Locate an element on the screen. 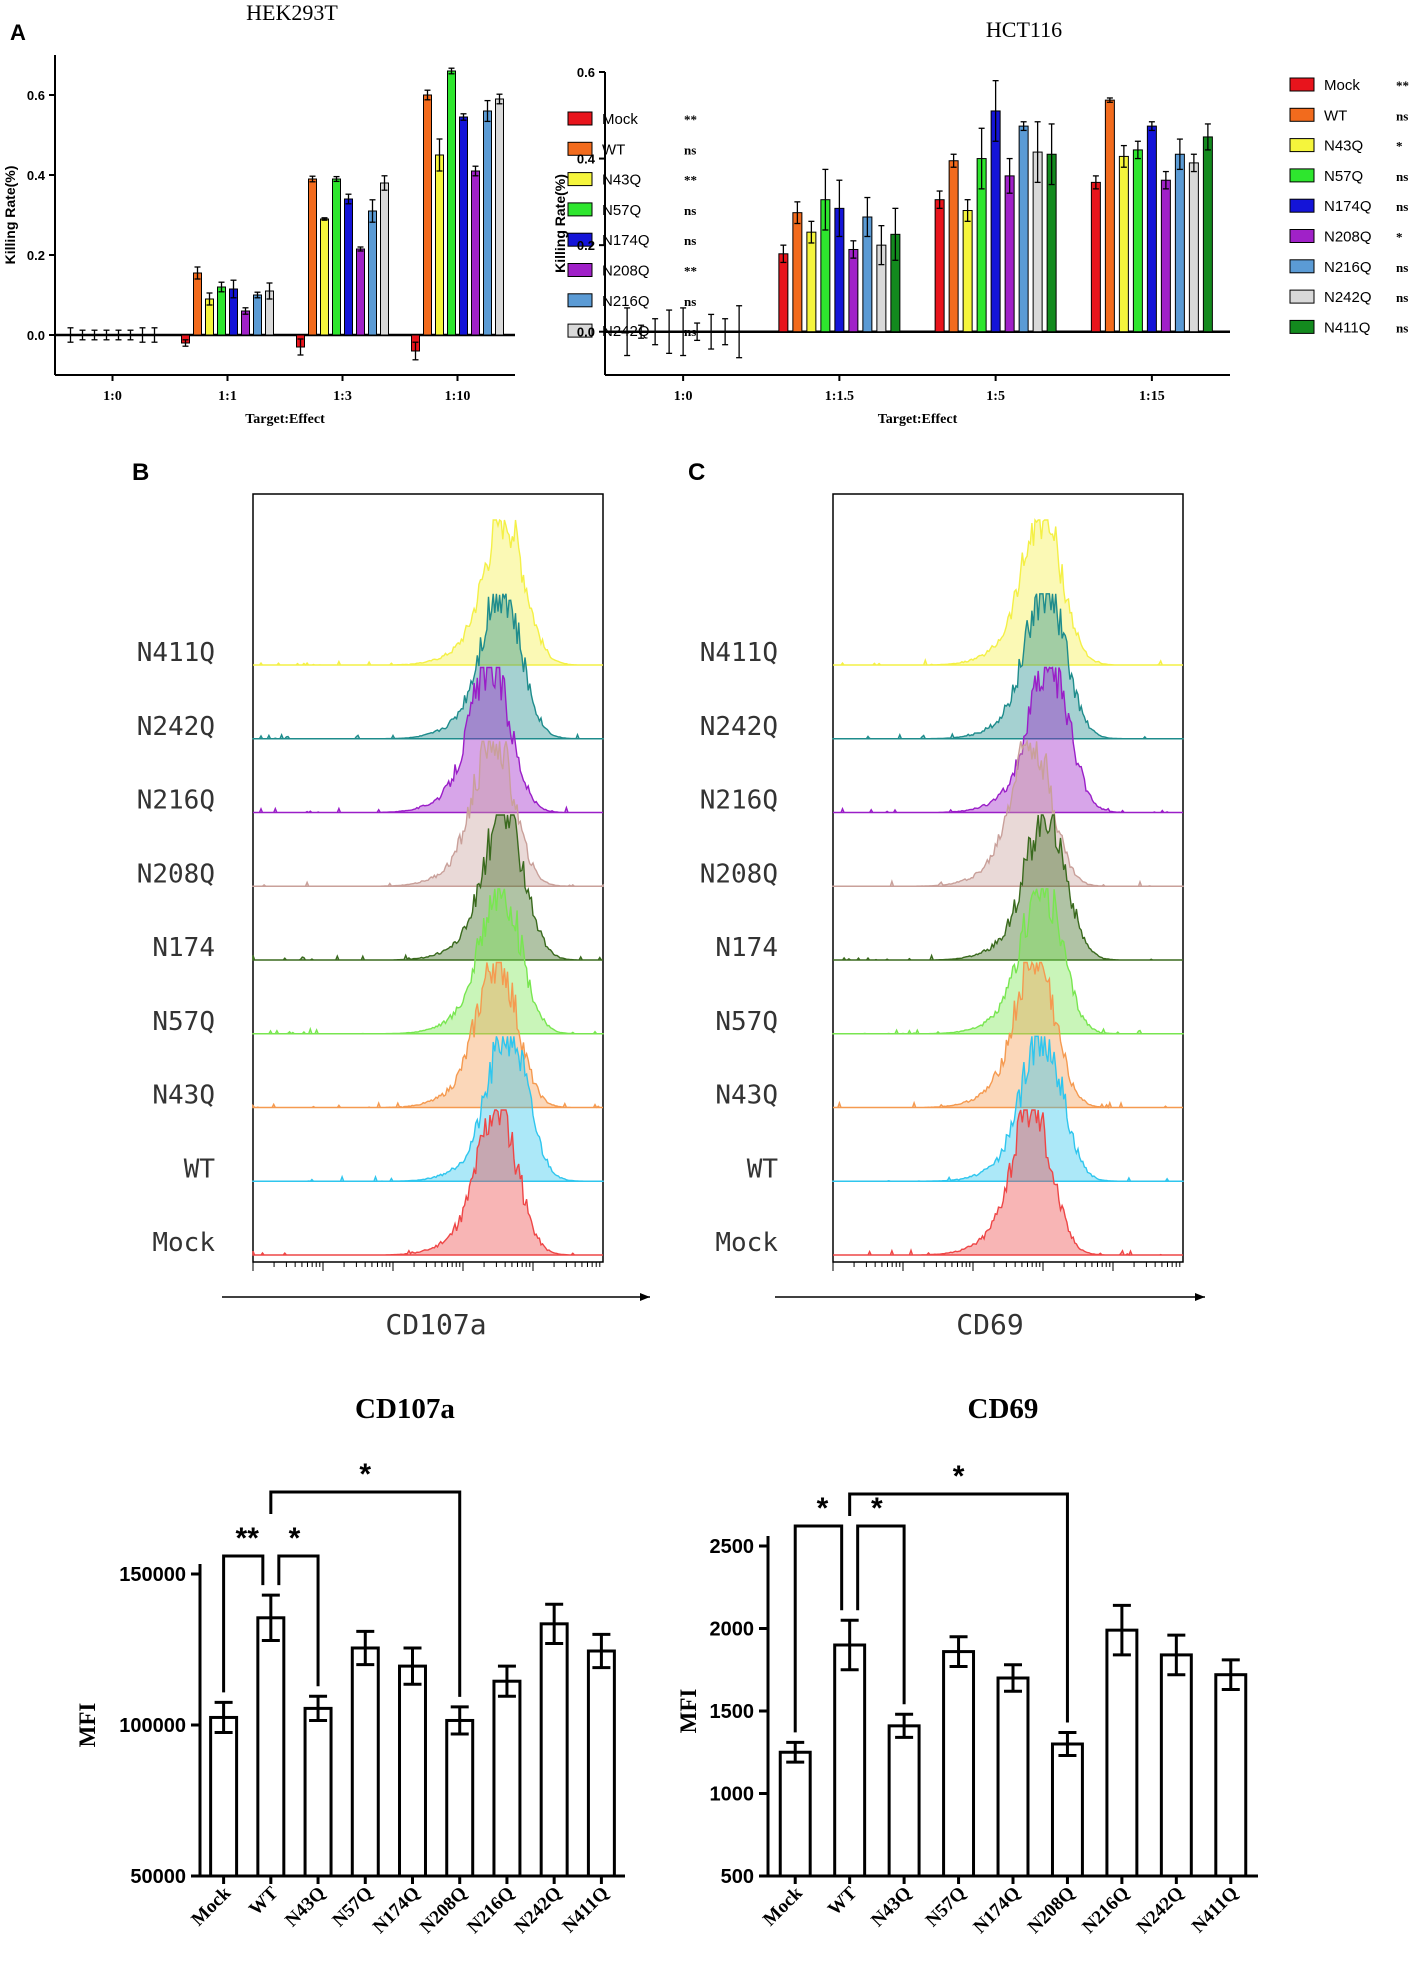 The height and width of the screenshot is (1969, 1423). x-tick-label: N174Q is located at coordinates (996, 1910).